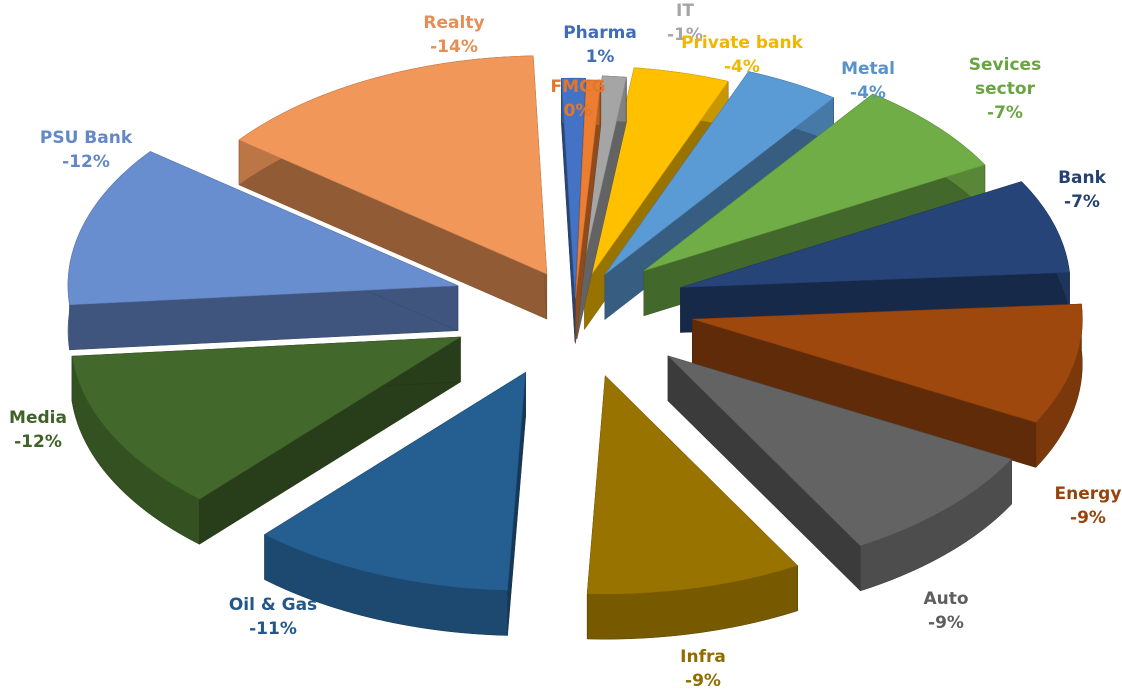  I want to click on pie-slice-psu-bank, so click(263, 251).